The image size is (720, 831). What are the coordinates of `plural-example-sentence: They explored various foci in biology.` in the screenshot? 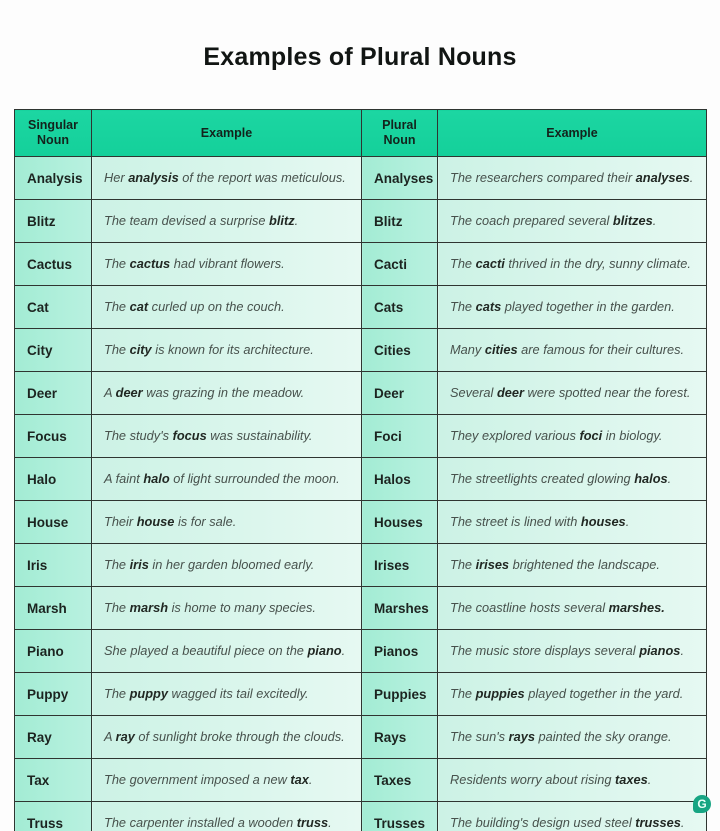 It's located at (556, 435).